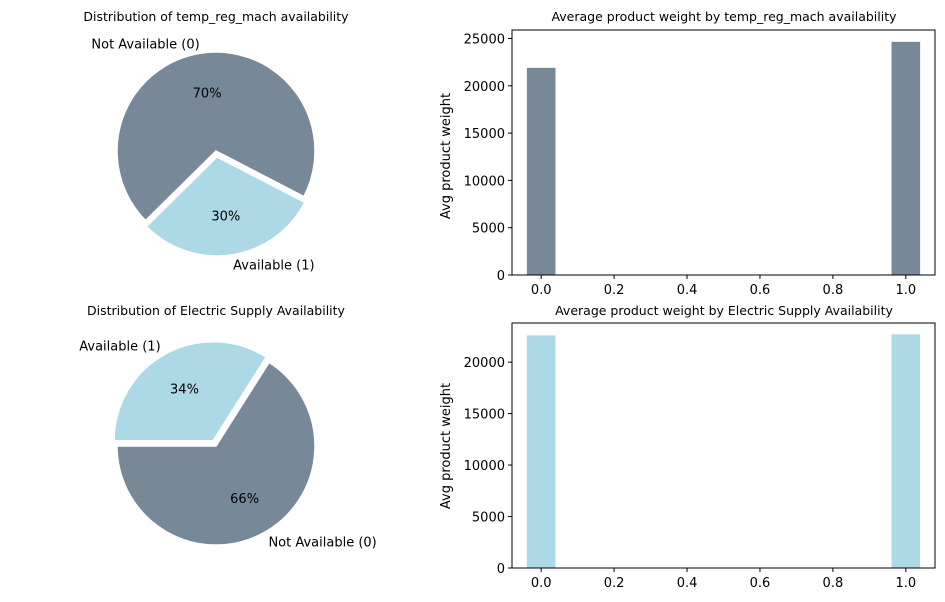 This screenshot has width=945, height=602. I want to click on slice-percent-label: 34%, so click(184, 390).